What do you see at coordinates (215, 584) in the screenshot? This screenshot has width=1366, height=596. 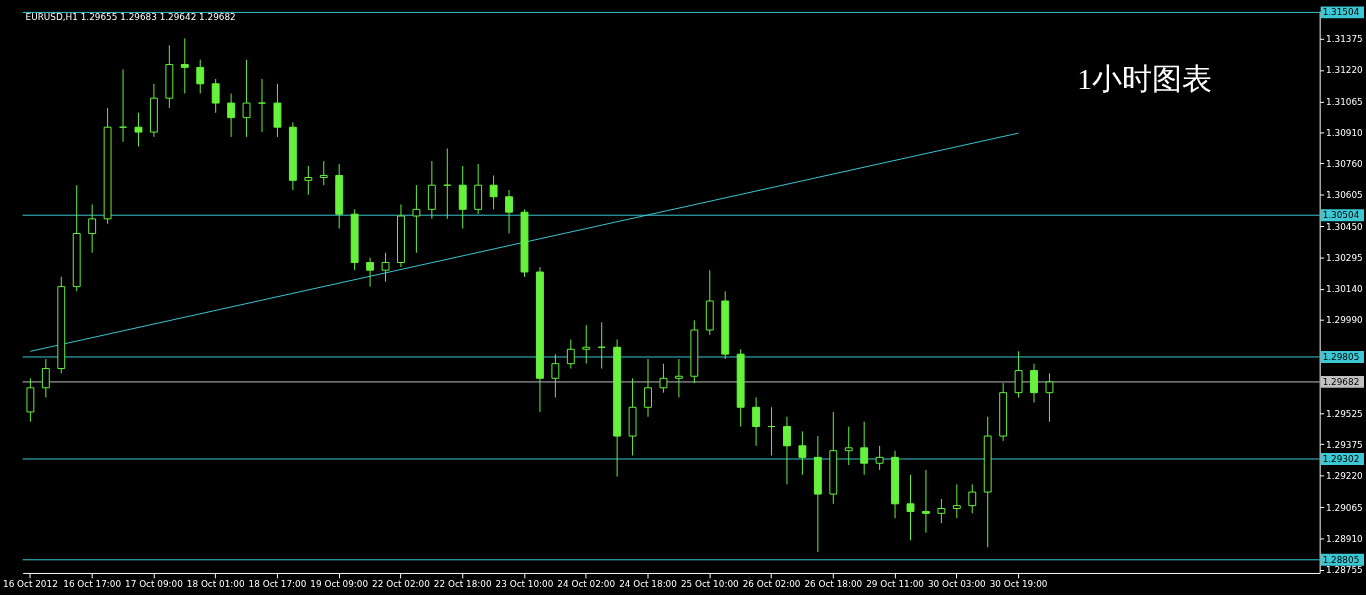 I see `x-tick-label: 18 Oct 01:00` at bounding box center [215, 584].